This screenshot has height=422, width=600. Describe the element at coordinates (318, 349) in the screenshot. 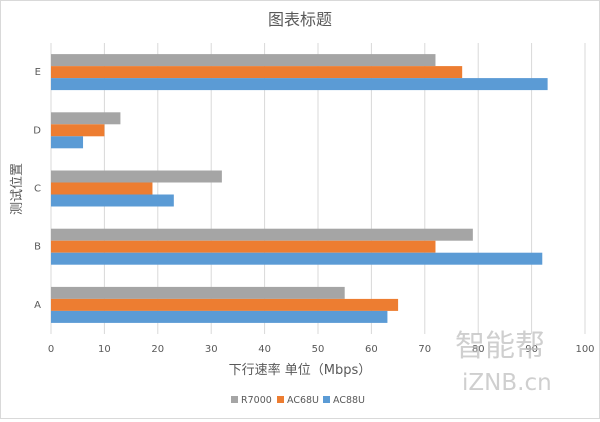

I see `x-tick-label-50: 50` at that location.